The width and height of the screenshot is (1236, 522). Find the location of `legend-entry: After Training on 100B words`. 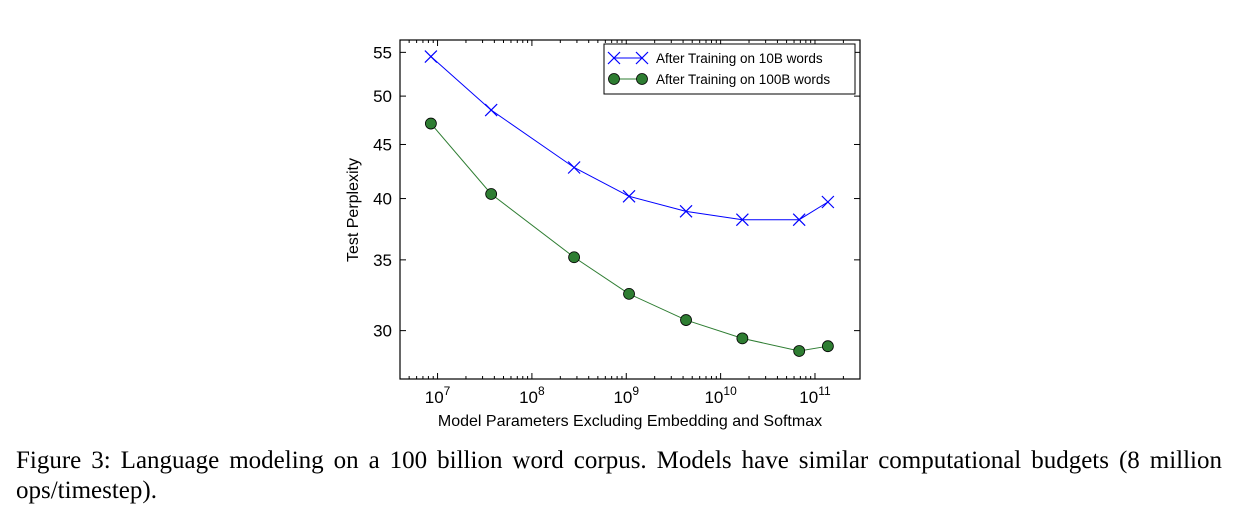

legend-entry: After Training on 100B words is located at coordinates (719, 79).